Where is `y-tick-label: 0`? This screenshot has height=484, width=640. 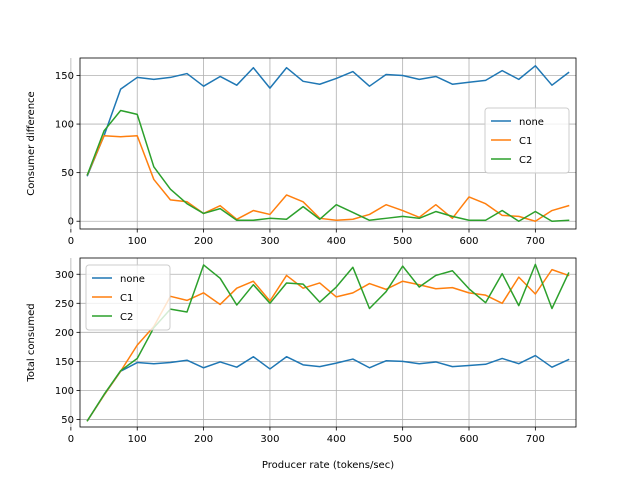
y-tick-label: 0 is located at coordinates (71, 222).